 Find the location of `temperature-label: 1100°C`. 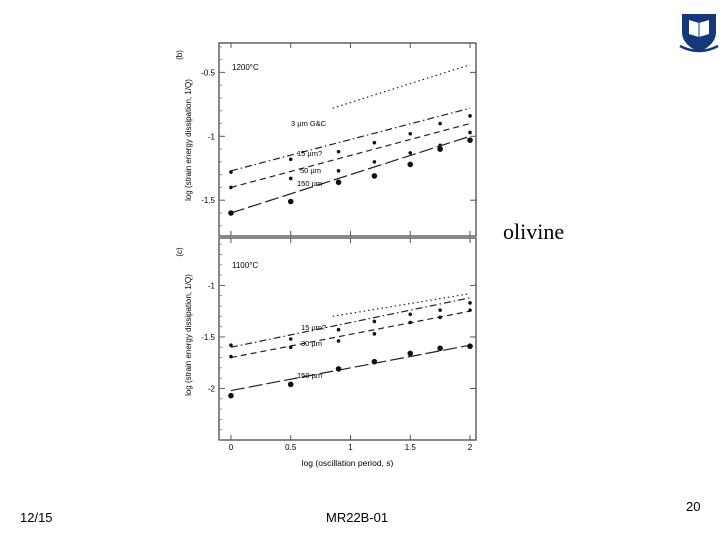

temperature-label: 1100°C is located at coordinates (245, 265).